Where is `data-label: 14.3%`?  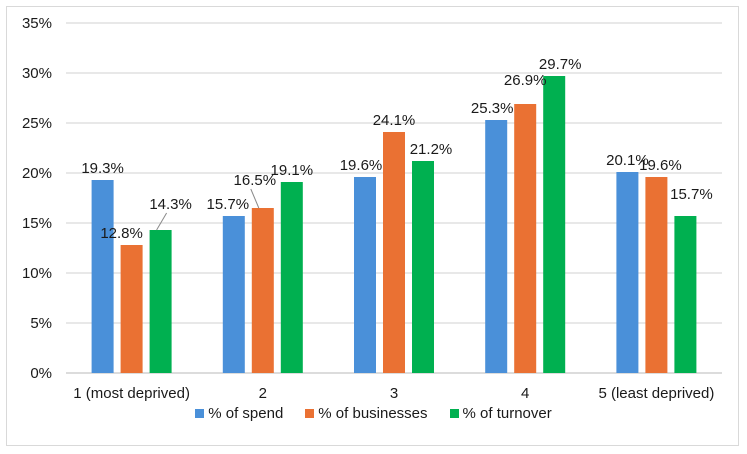 data-label: 14.3% is located at coordinates (170, 204).